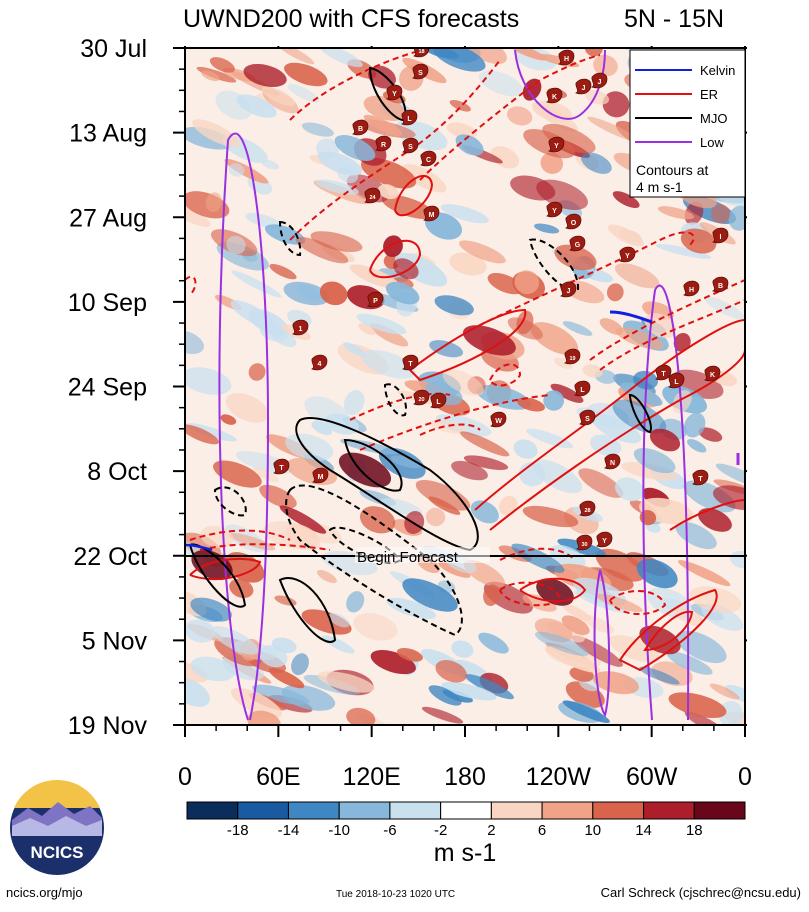 Image resolution: width=809 pixels, height=912 pixels. Describe the element at coordinates (587, 511) in the screenshot. I see `storm-marker-label: 28` at that location.